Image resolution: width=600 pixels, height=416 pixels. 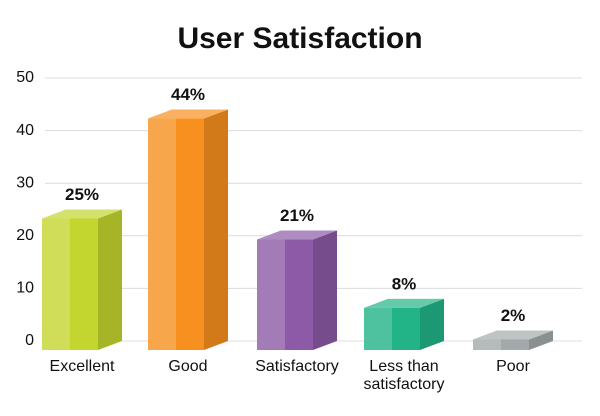 I want to click on y-tick-label: 30, so click(x=25, y=182).